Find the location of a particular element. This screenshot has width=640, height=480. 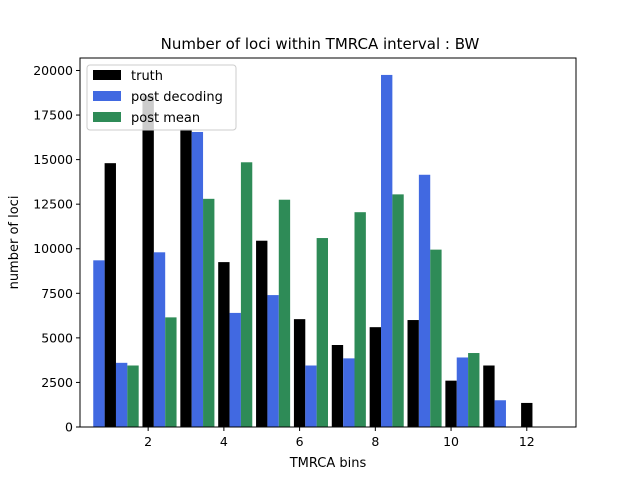

x-tick-label: 12 is located at coordinates (527, 441).